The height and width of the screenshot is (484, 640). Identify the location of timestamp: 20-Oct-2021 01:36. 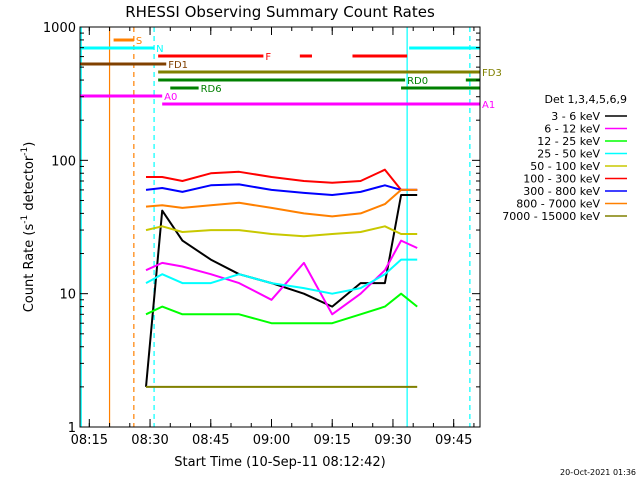
(598, 472).